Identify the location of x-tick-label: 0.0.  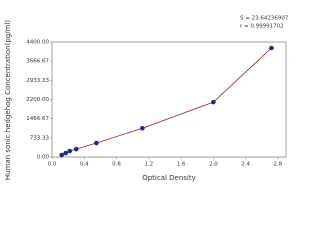
(52, 165).